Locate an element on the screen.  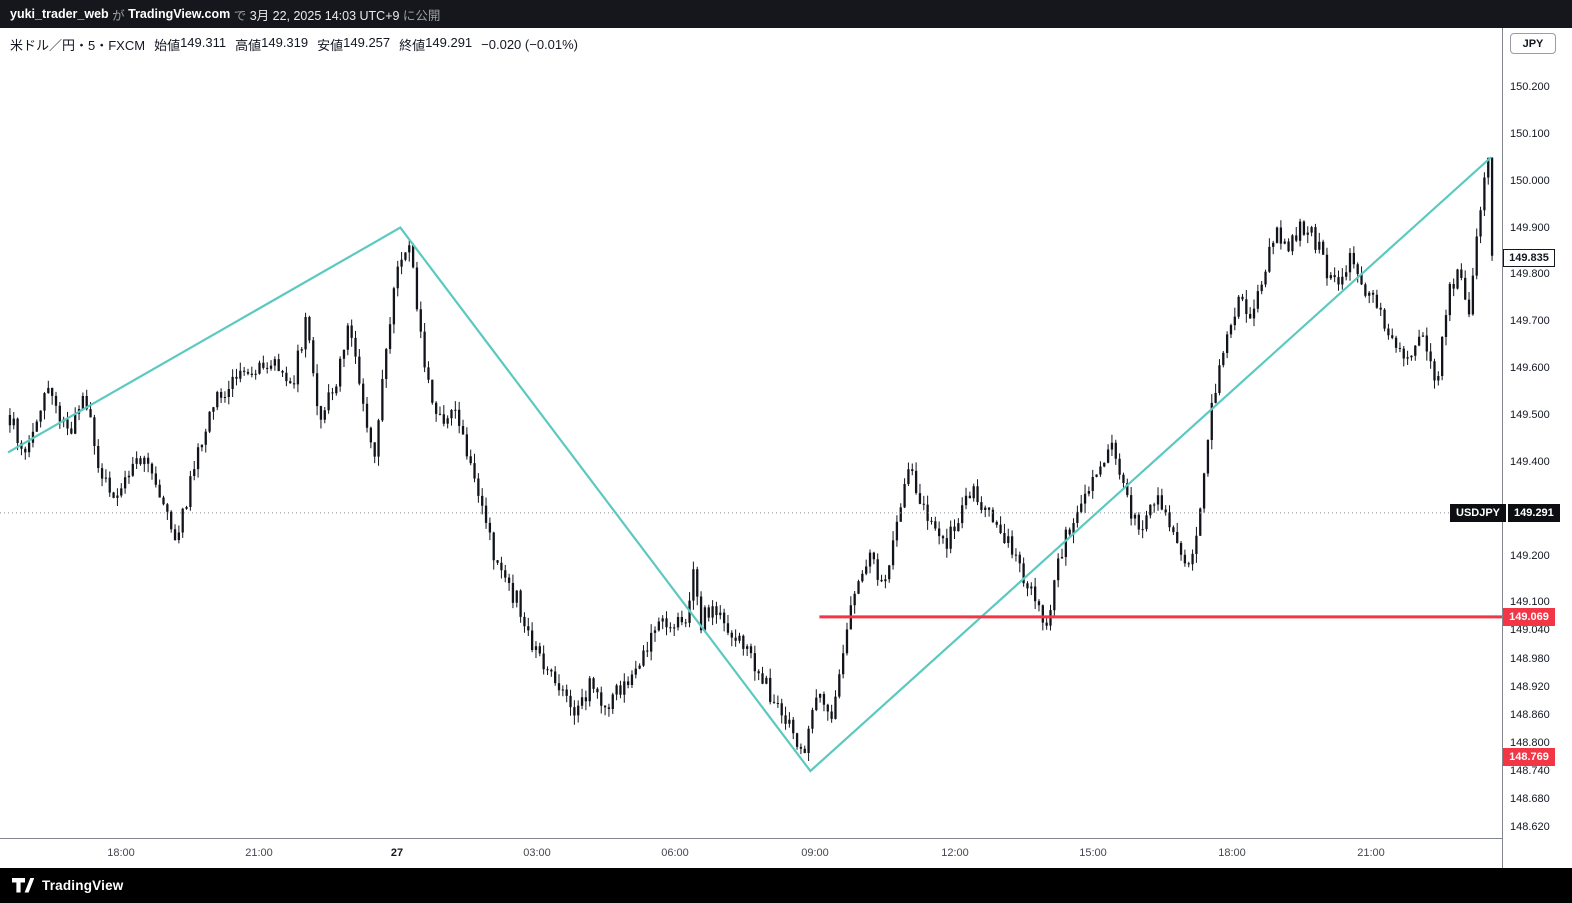
price-tick-label: 149.600 is located at coordinates (1530, 368).